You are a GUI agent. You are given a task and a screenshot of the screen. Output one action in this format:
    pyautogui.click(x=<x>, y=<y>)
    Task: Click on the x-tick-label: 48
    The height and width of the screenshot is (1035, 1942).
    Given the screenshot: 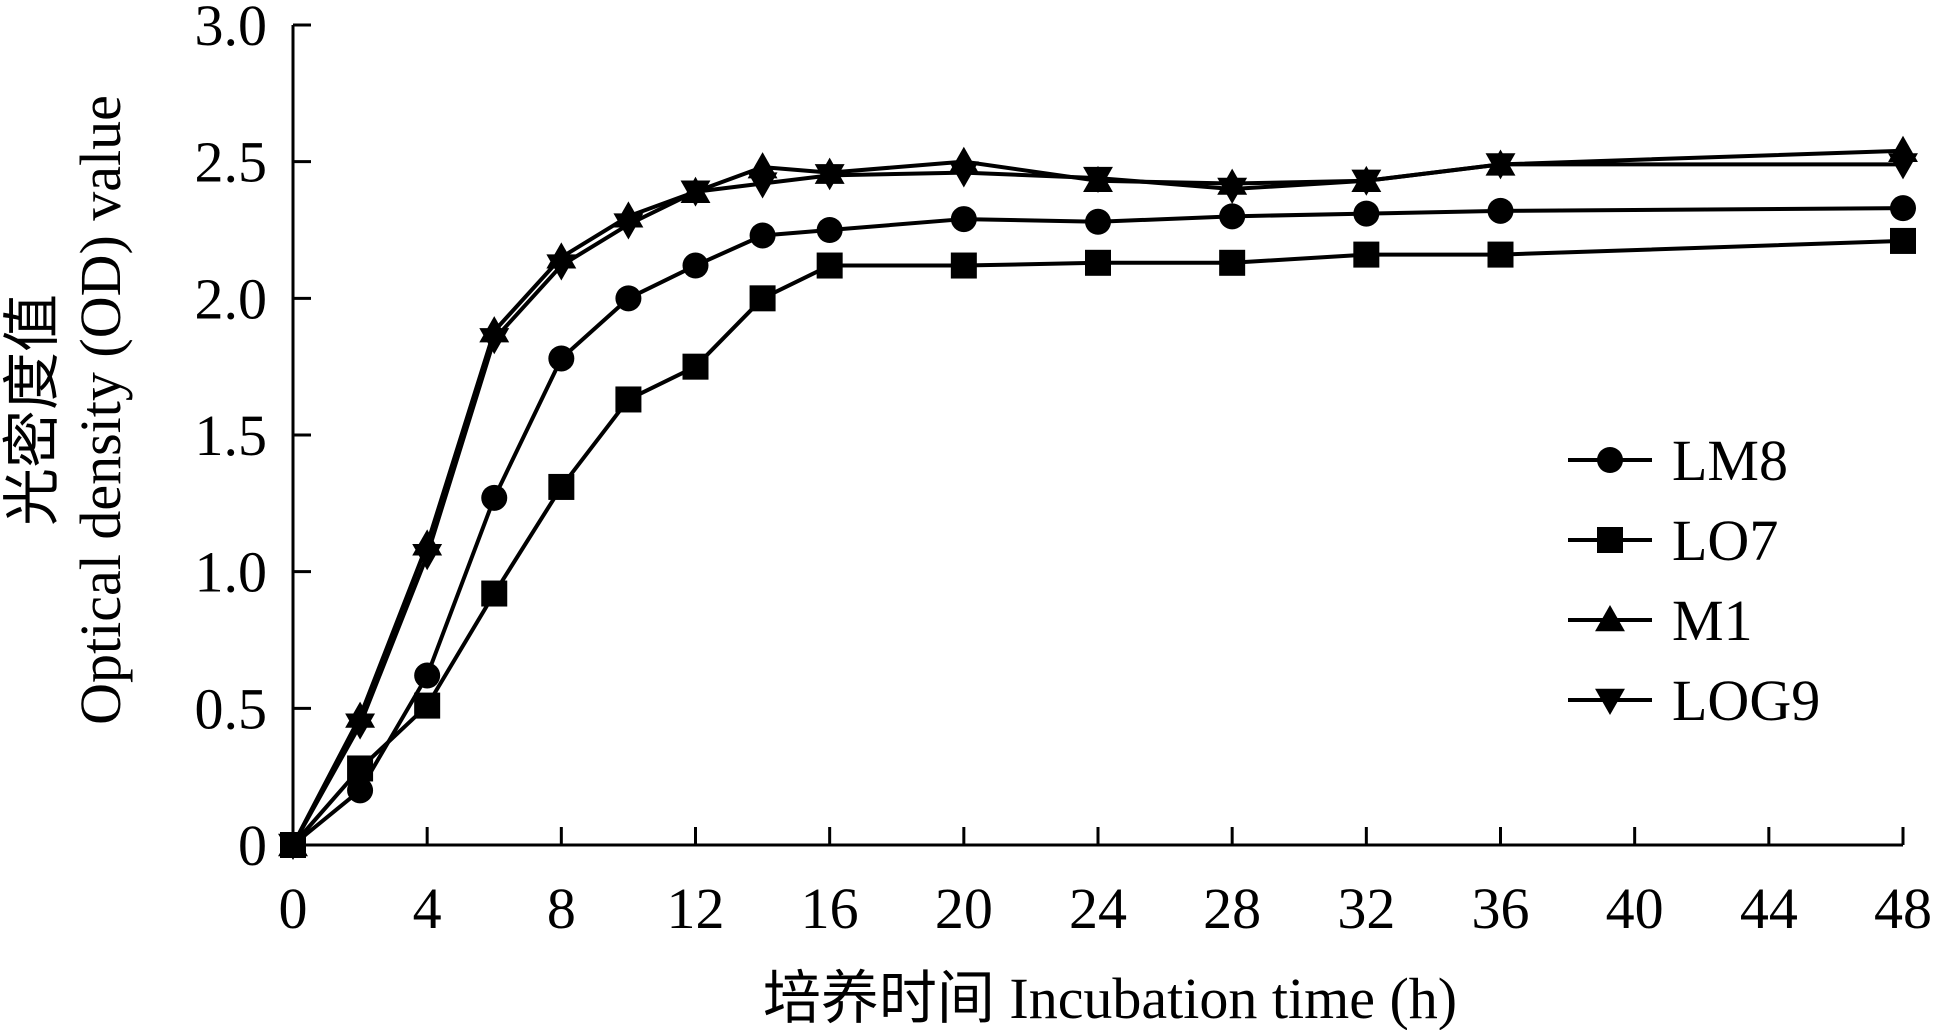 What is the action you would take?
    pyautogui.click(x=1903, y=908)
    